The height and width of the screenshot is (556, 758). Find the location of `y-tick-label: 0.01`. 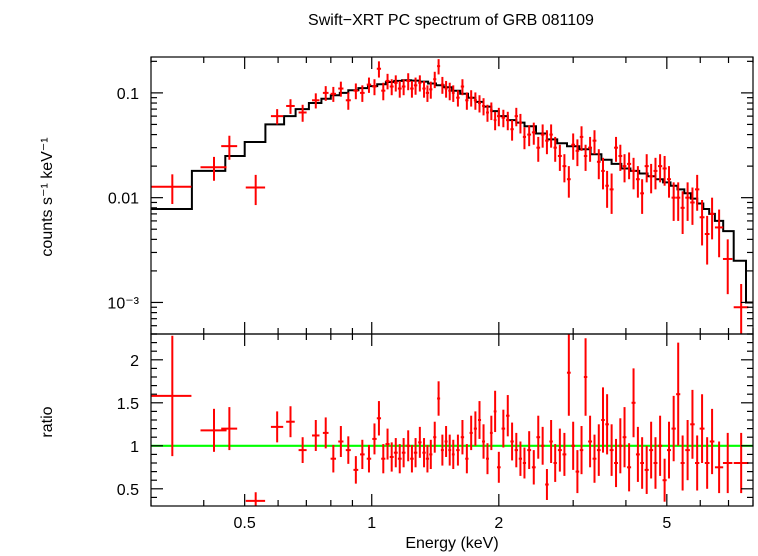

y-tick-label: 0.01 is located at coordinates (123, 199).